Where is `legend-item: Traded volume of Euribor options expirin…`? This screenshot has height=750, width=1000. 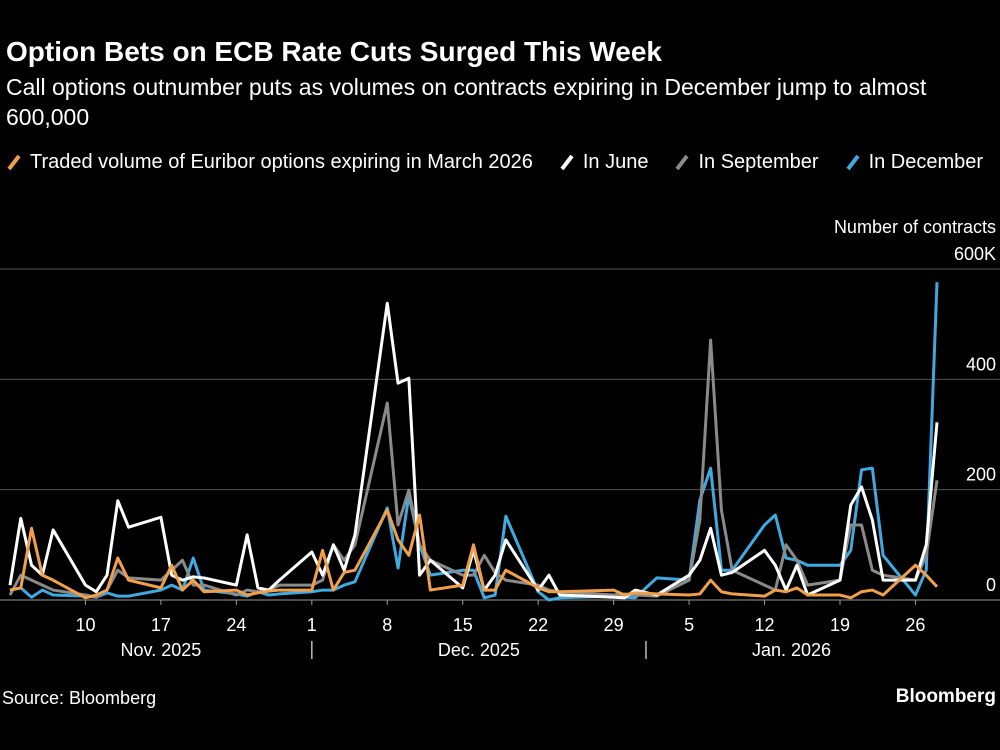
legend-item: Traded volume of Euribor options expirin… is located at coordinates (269, 162).